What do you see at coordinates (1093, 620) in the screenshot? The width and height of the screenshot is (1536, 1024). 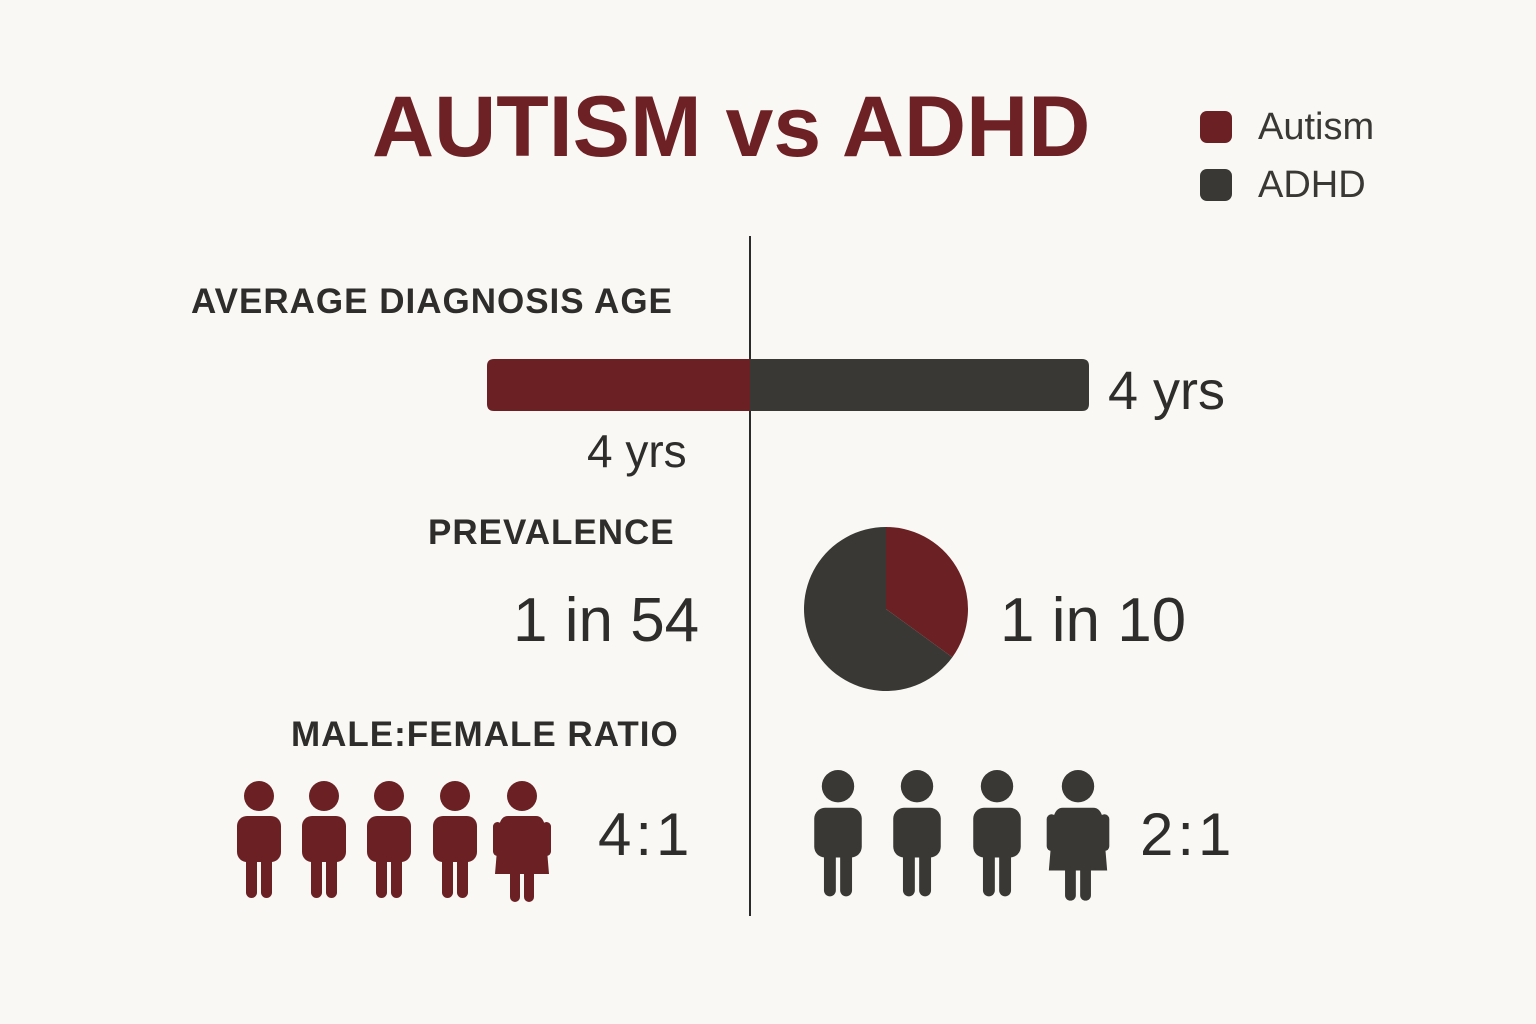 I see `adhd-prevalence-value: 1 in 10` at bounding box center [1093, 620].